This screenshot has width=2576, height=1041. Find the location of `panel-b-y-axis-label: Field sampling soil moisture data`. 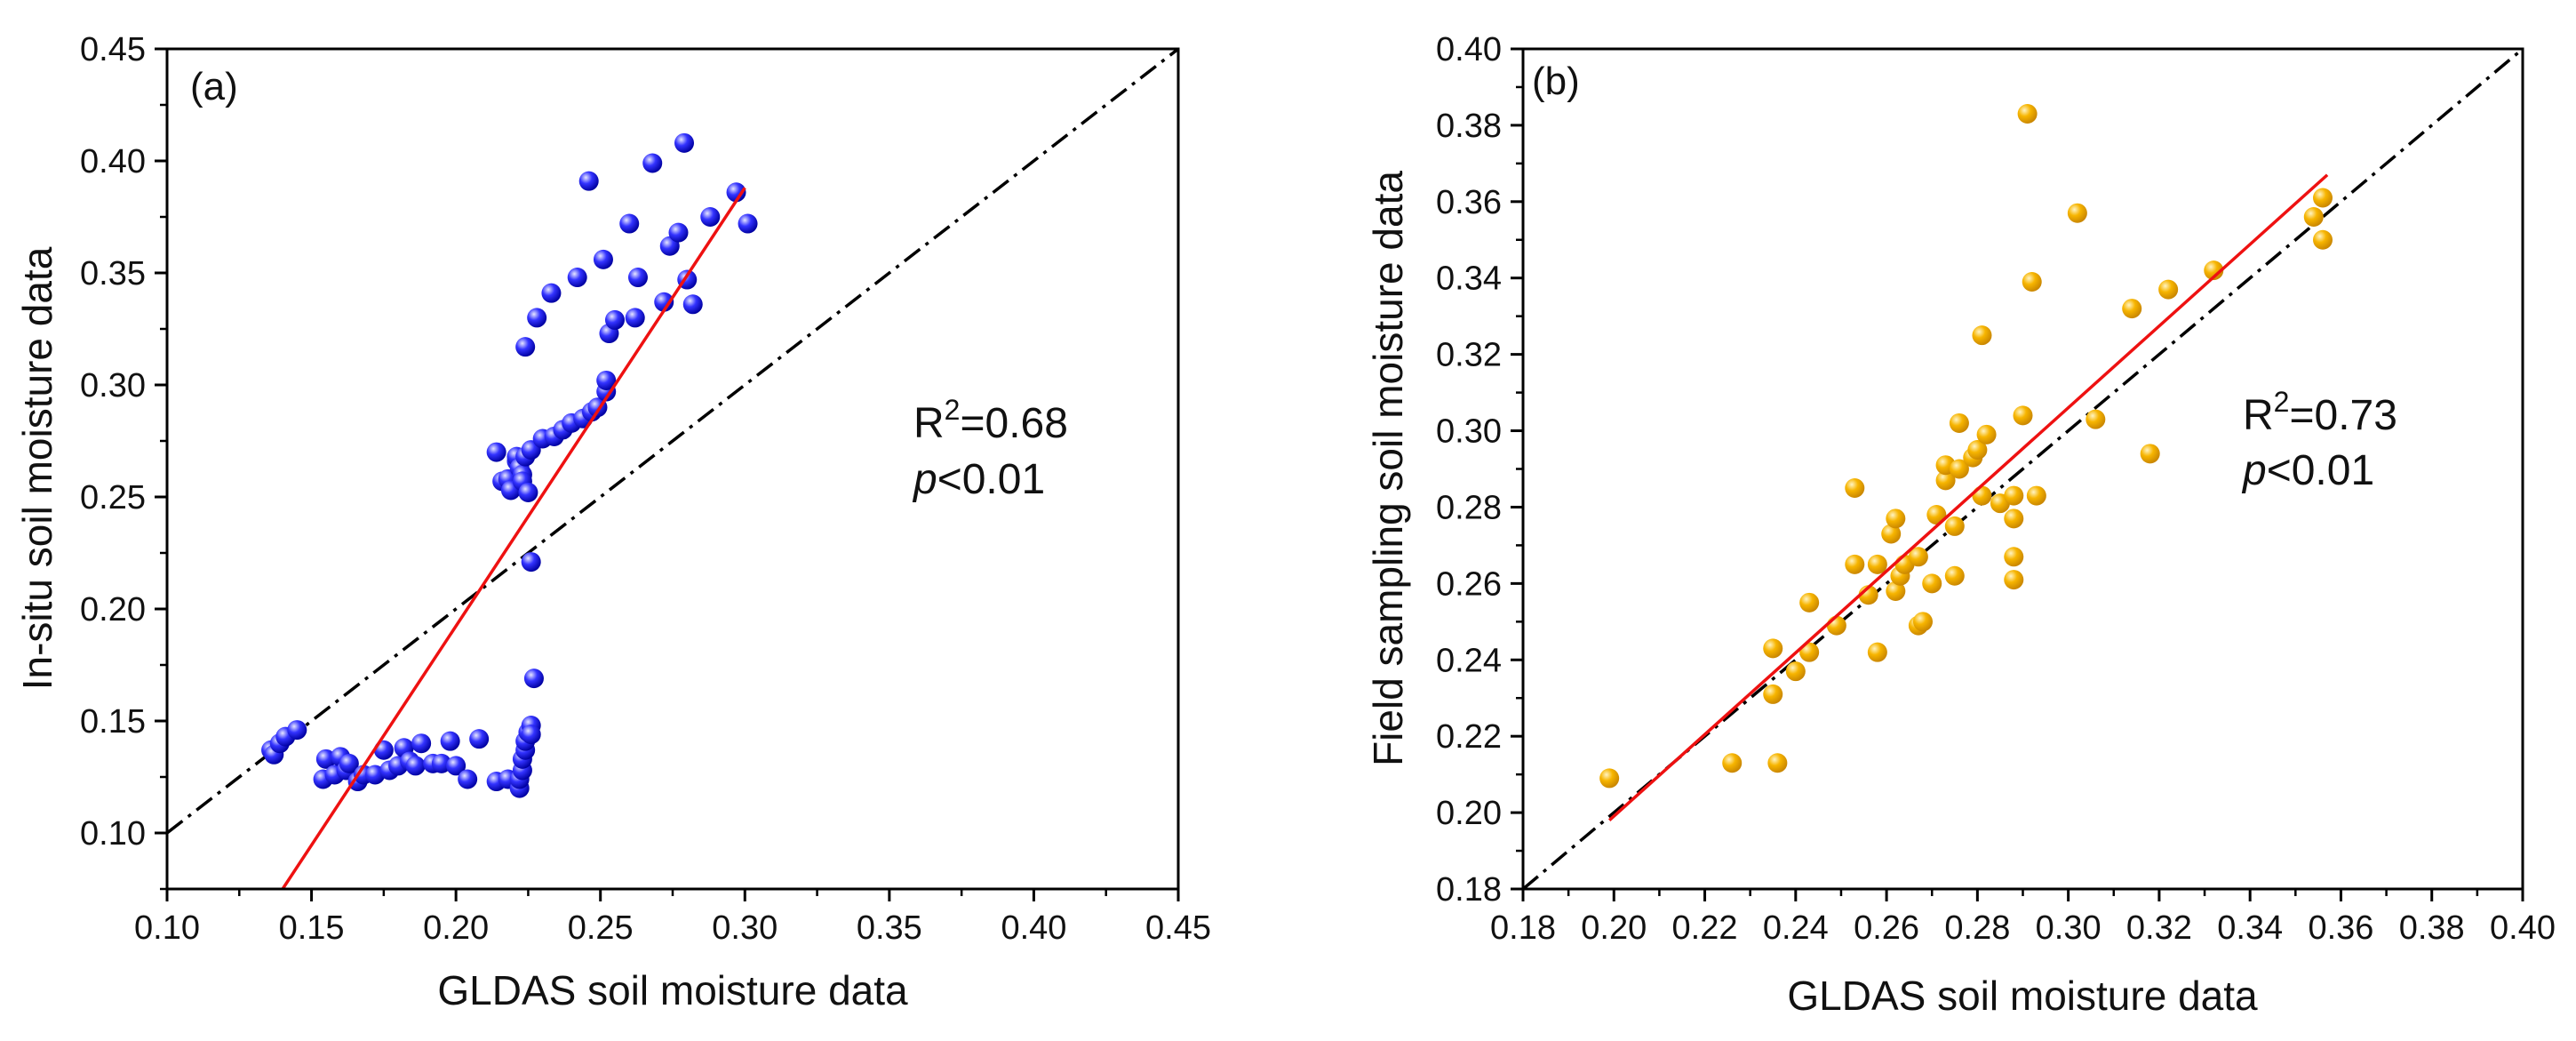

panel-b-y-axis-label: Field sampling soil moisture data is located at coordinates (1388, 468).